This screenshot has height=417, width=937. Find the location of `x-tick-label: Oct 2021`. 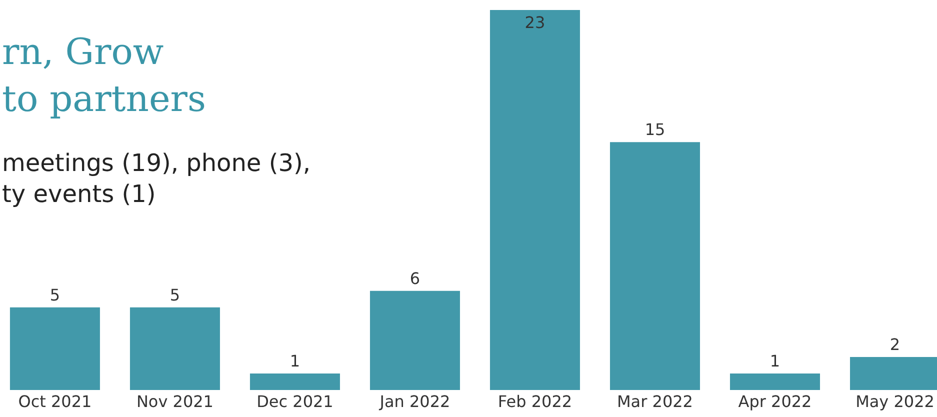

x-tick-label: Oct 2021 is located at coordinates (55, 401).